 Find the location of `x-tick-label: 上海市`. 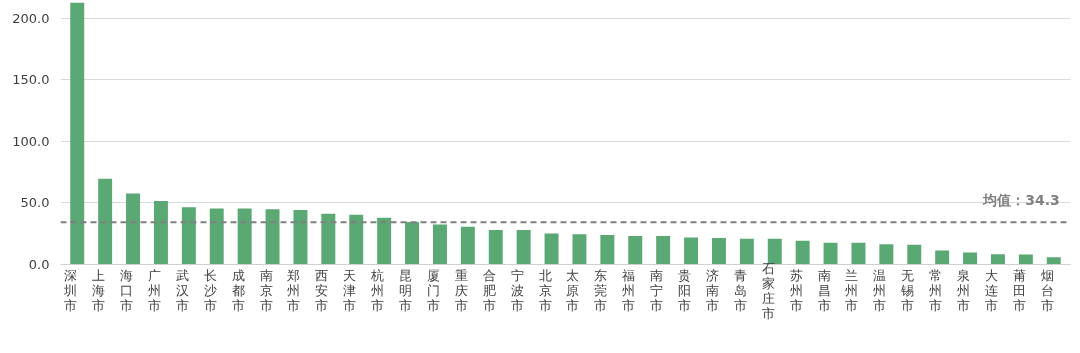

x-tick-label: 上海市 is located at coordinates (99, 290).